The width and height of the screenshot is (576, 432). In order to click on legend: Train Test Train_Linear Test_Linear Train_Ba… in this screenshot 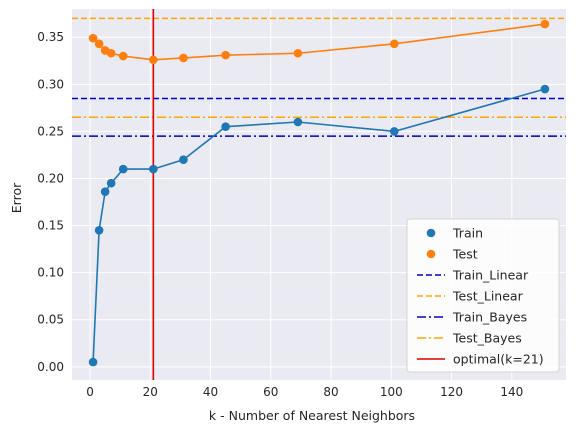, I will do `click(483, 295)`.